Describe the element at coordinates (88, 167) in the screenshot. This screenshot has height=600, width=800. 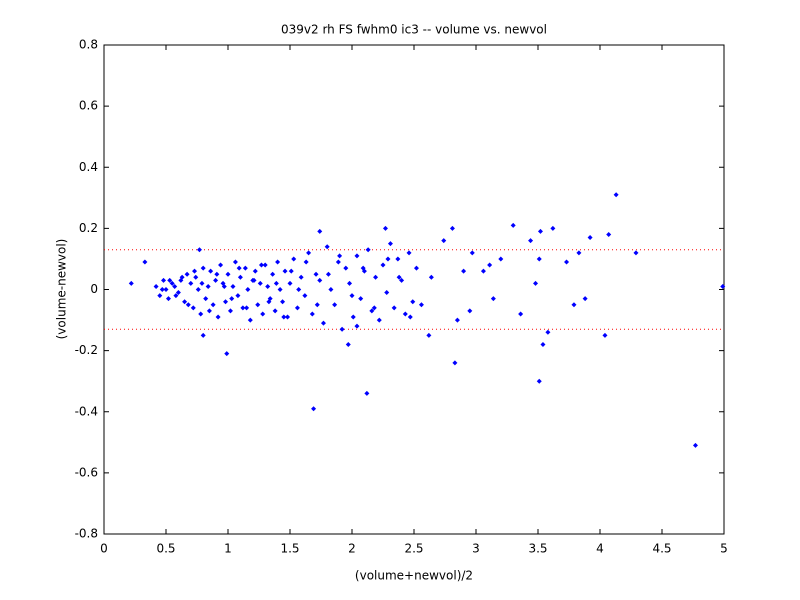
I see `y-tick-label: 0.4` at that location.